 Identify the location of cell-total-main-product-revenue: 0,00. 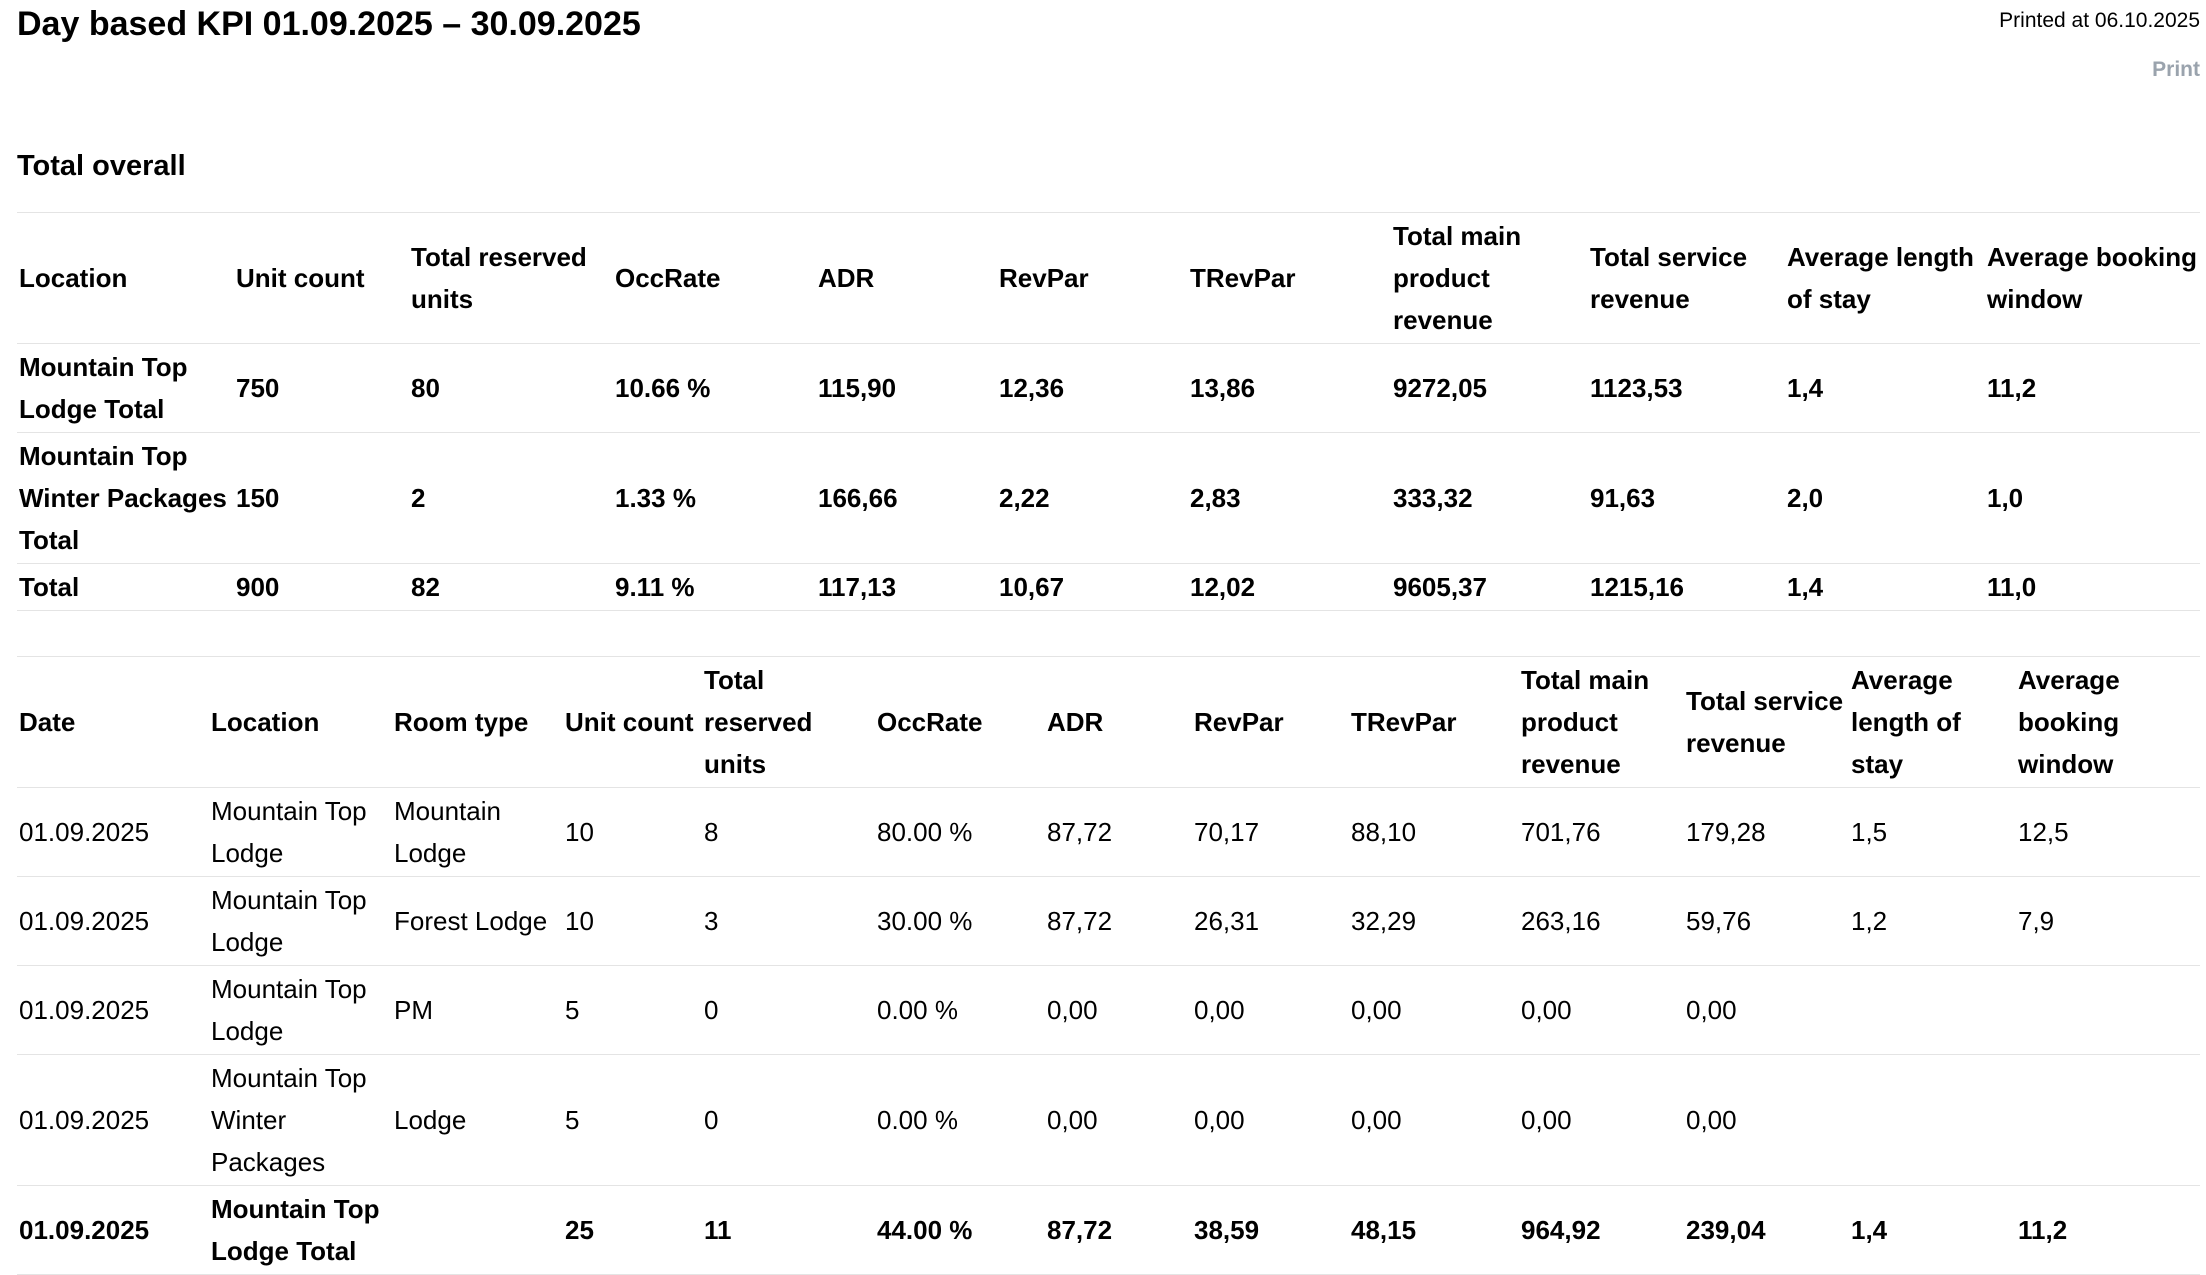
(1601, 1120).